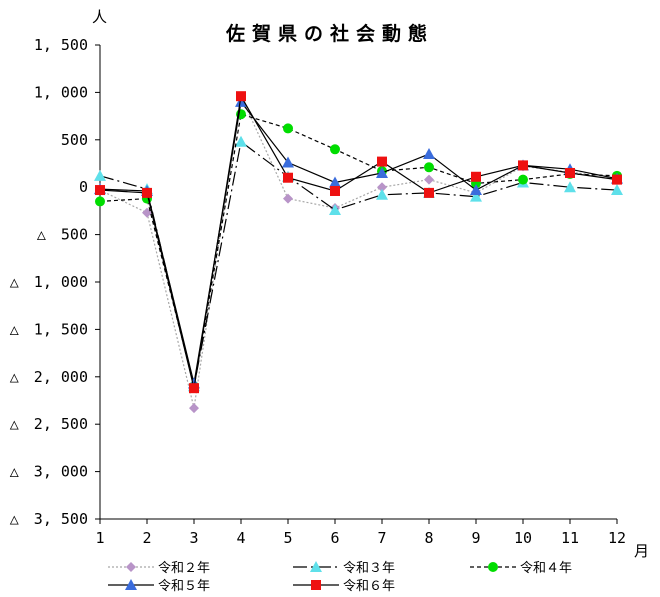 This screenshot has height=597, width=660. I want to click on y-tick-label: 500, so click(74, 140).